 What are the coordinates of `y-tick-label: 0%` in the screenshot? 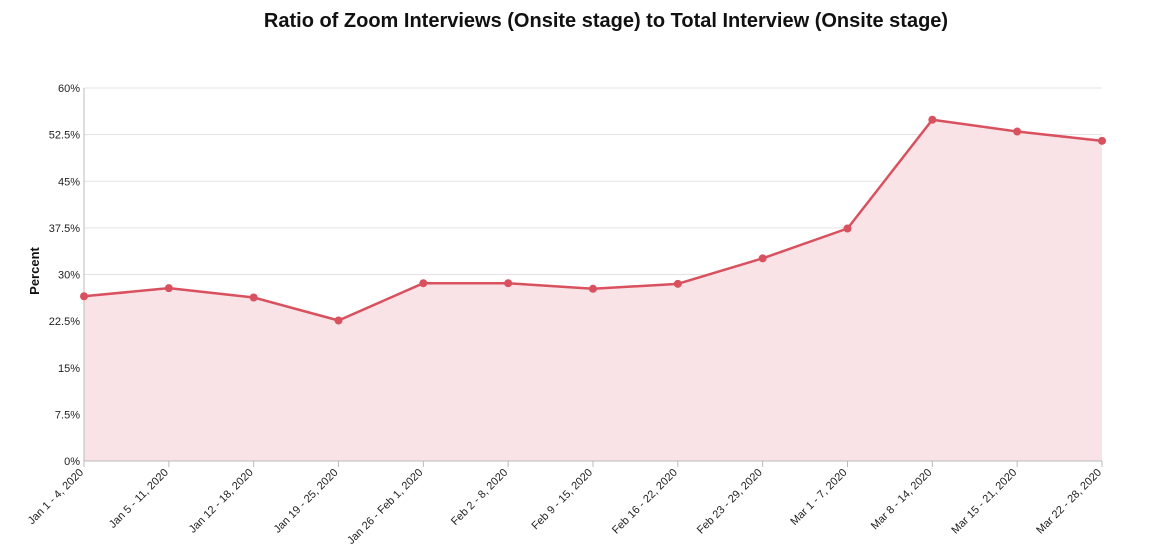 It's located at (72, 462).